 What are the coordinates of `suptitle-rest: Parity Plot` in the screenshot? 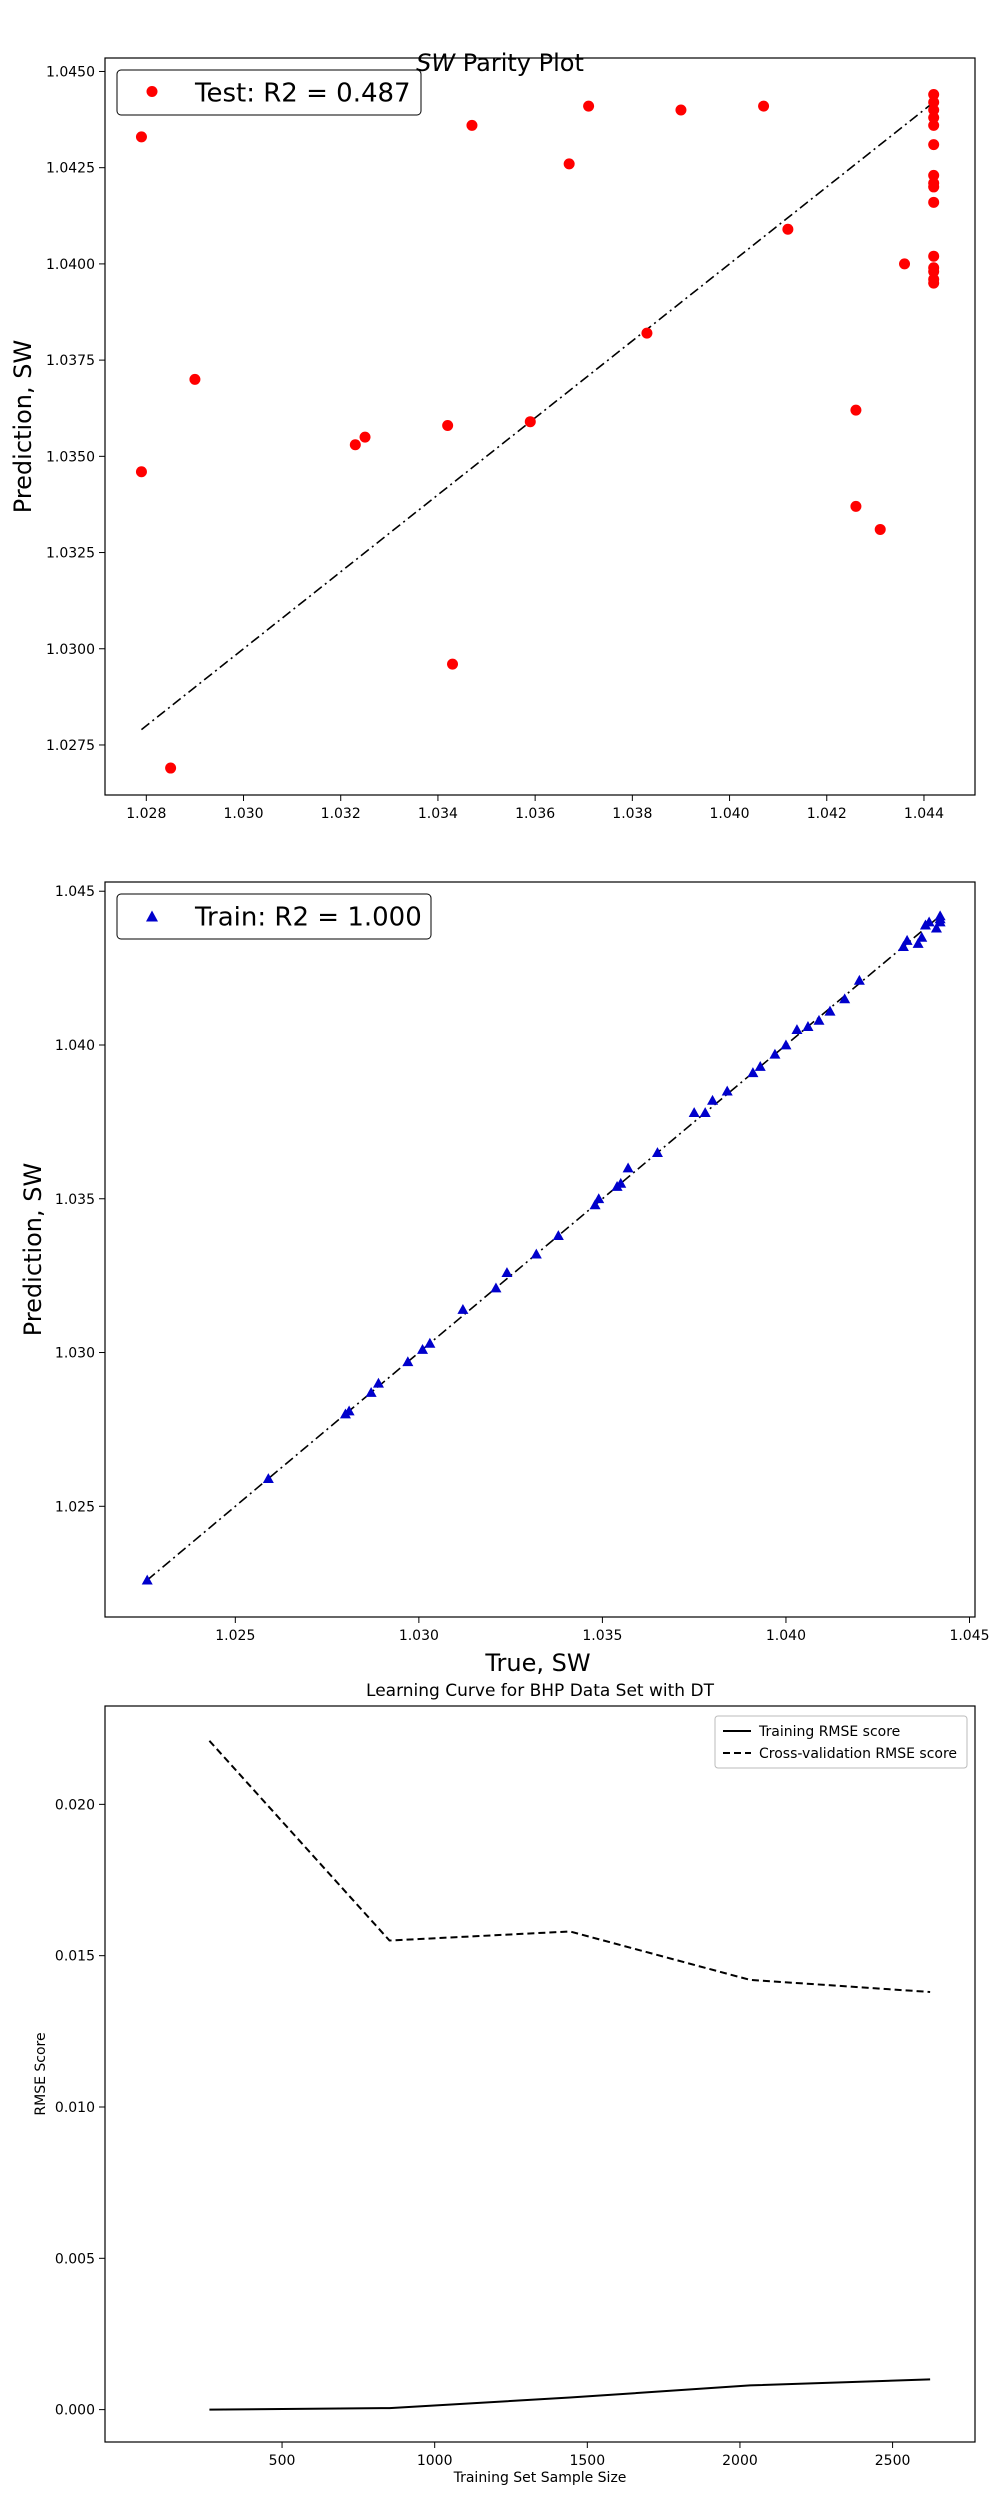 It's located at (519, 63).